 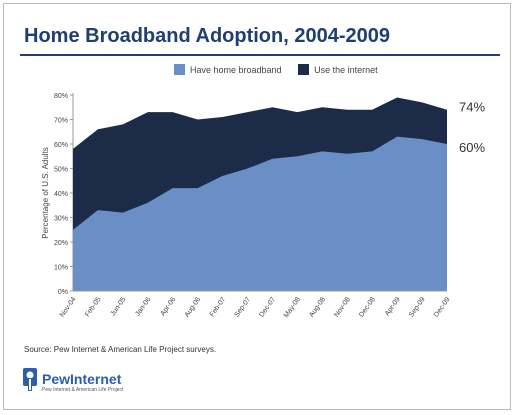 I want to click on y-tick-label: 70%, so click(x=61, y=121).